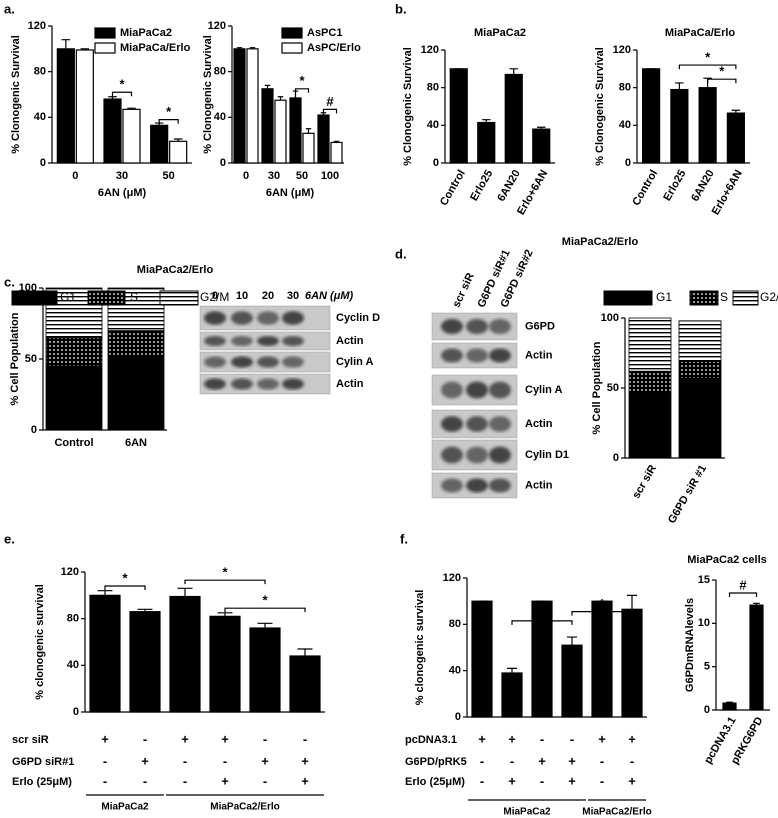  Describe the element at coordinates (539, 355) in the screenshot. I see `blot-row-label: Actin` at that location.